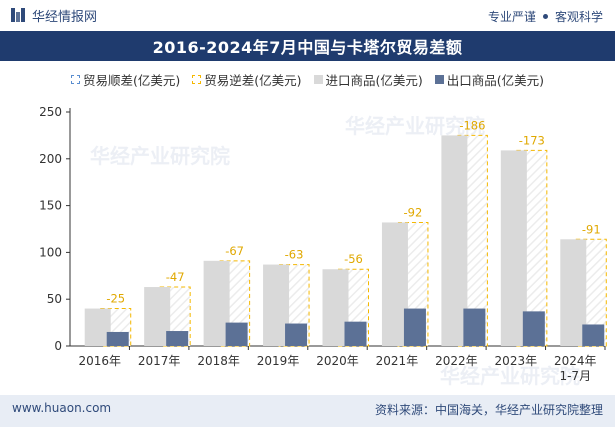 The width and height of the screenshot is (615, 427). What do you see at coordinates (54, 299) in the screenshot?
I see `y-tick-label-1: 50` at bounding box center [54, 299].